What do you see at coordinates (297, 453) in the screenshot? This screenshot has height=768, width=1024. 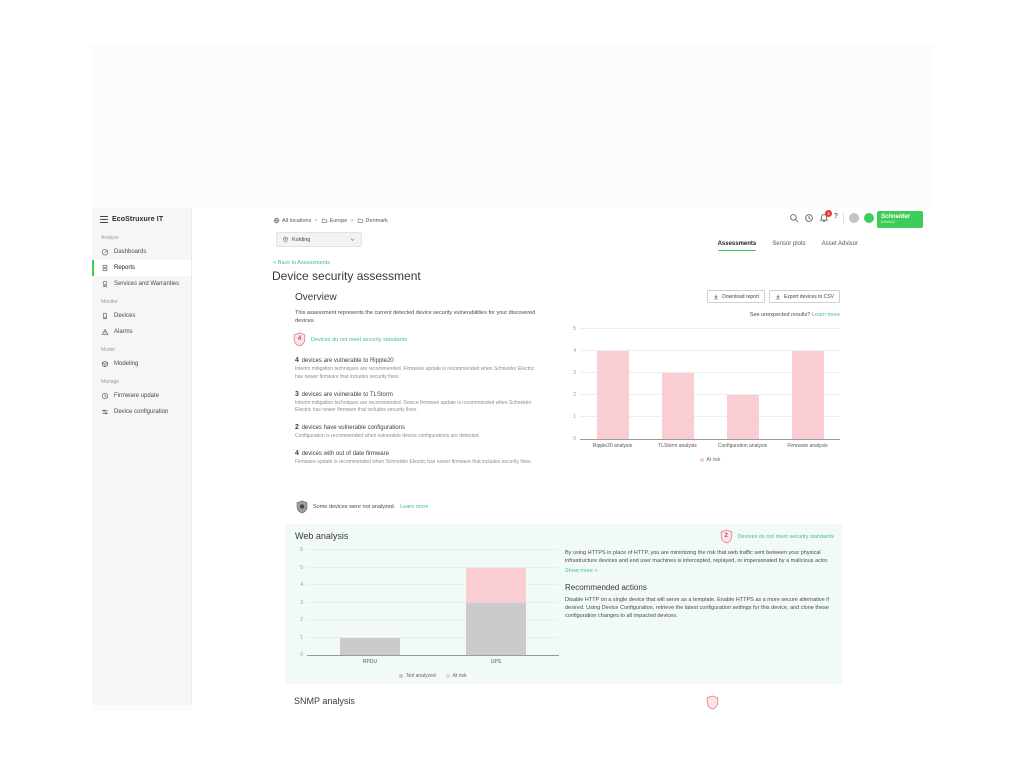 I see `vulnerability-count: 4` at bounding box center [297, 453].